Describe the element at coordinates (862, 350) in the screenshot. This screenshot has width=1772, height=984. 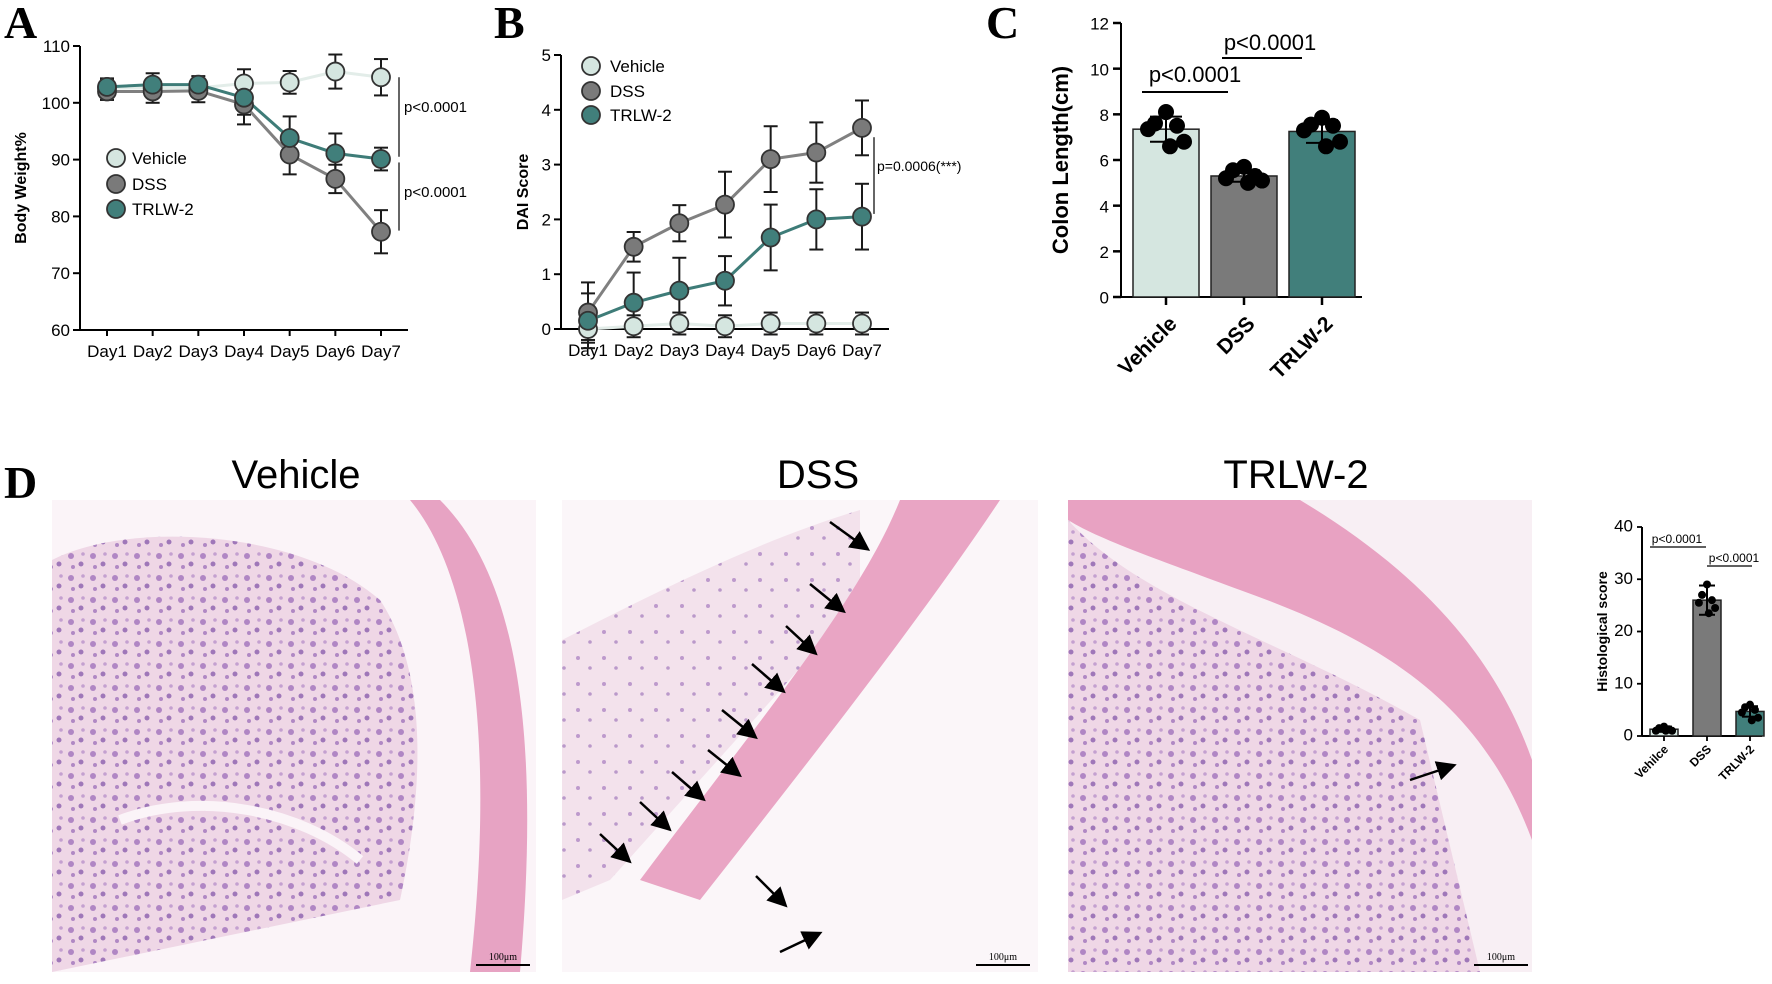
I see `x-tick-label: Day7` at that location.